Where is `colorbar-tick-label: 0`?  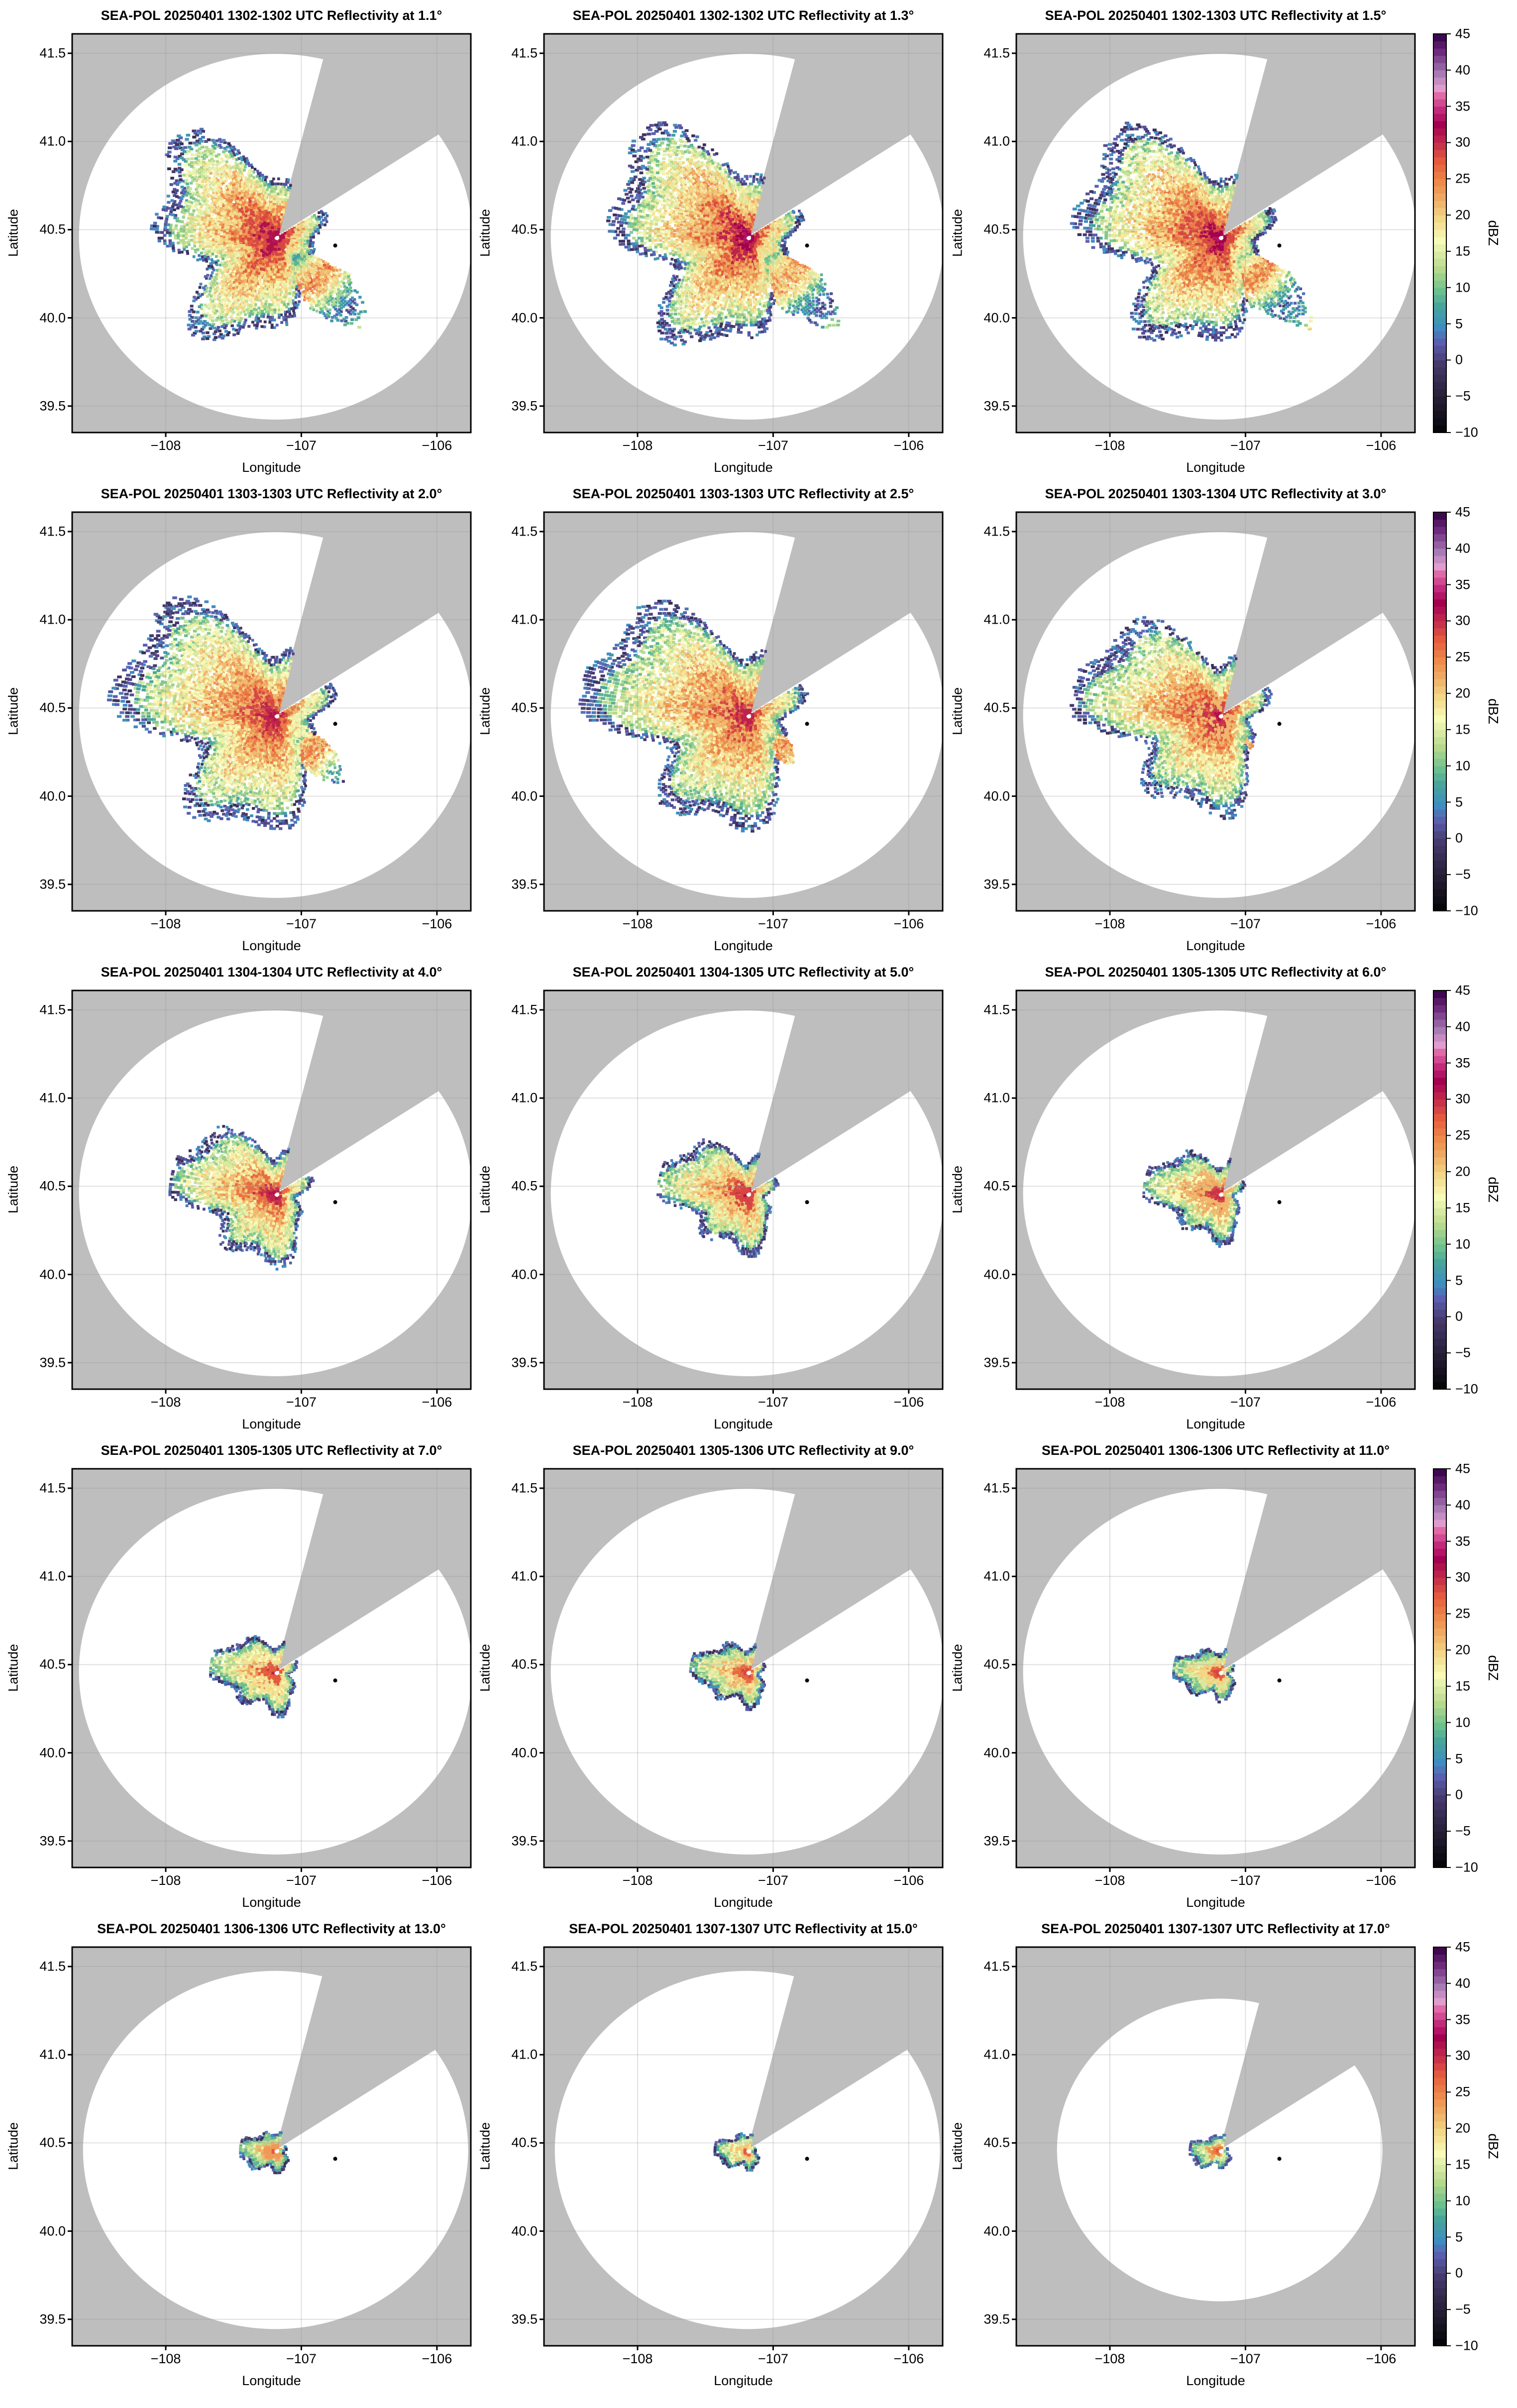
colorbar-tick-label: 0 is located at coordinates (1459, 359).